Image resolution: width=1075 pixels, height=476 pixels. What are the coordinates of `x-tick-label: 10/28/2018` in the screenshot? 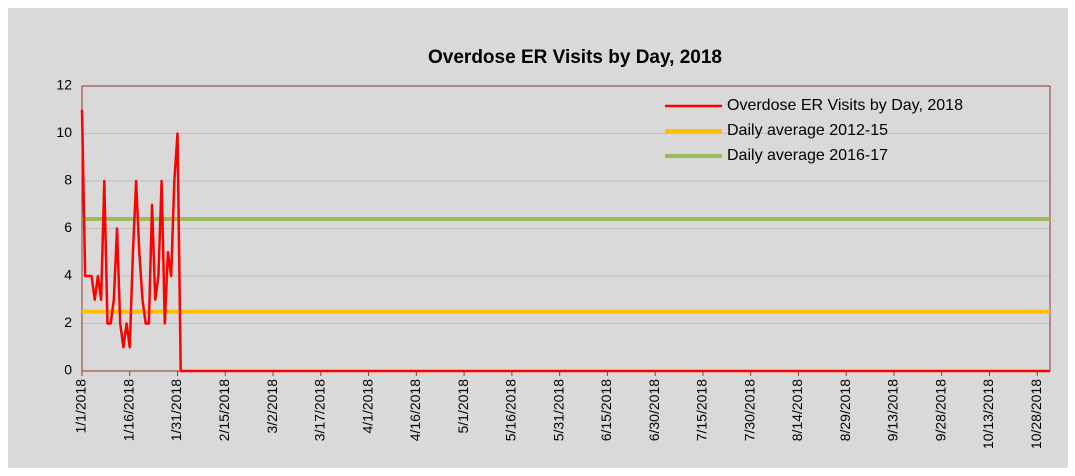 It's located at (1036, 414).